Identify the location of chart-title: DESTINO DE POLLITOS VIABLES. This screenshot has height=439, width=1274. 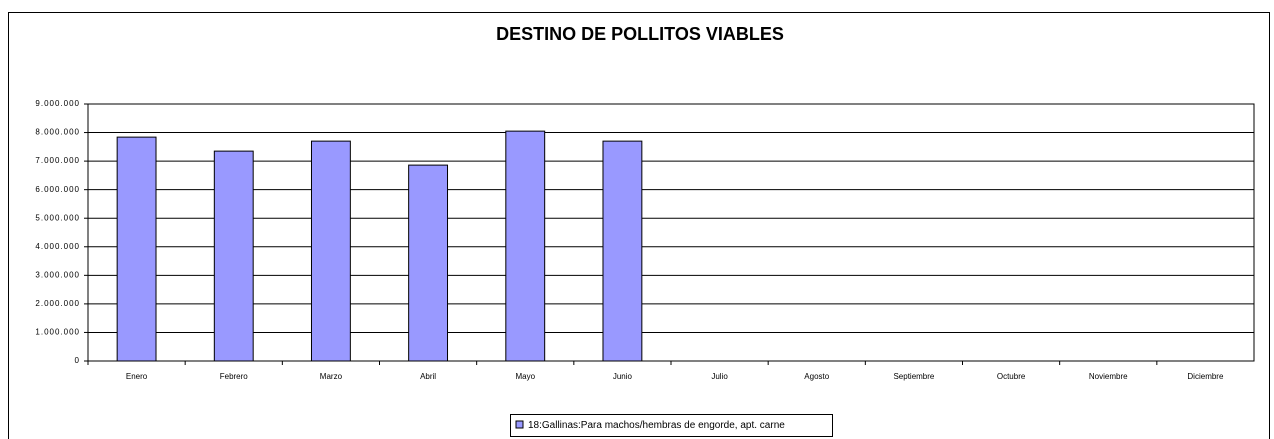
(640, 34).